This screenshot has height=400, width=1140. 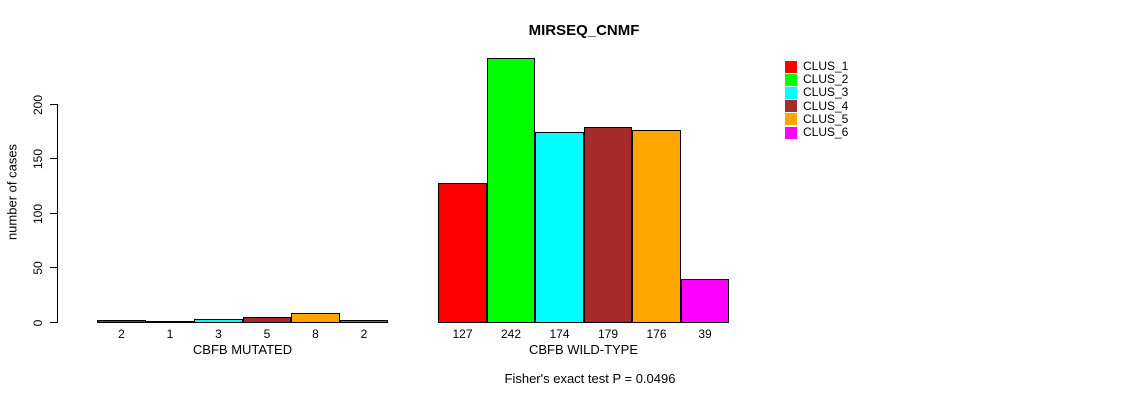 I want to click on bar-value-label: 174, so click(x=559, y=334).